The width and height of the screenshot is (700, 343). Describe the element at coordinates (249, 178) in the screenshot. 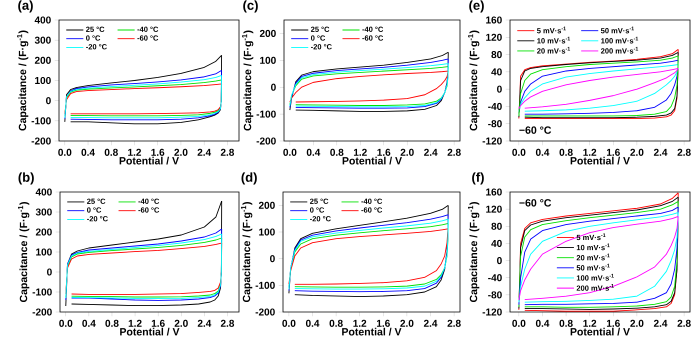

I see `chart-title: (d)` at that location.